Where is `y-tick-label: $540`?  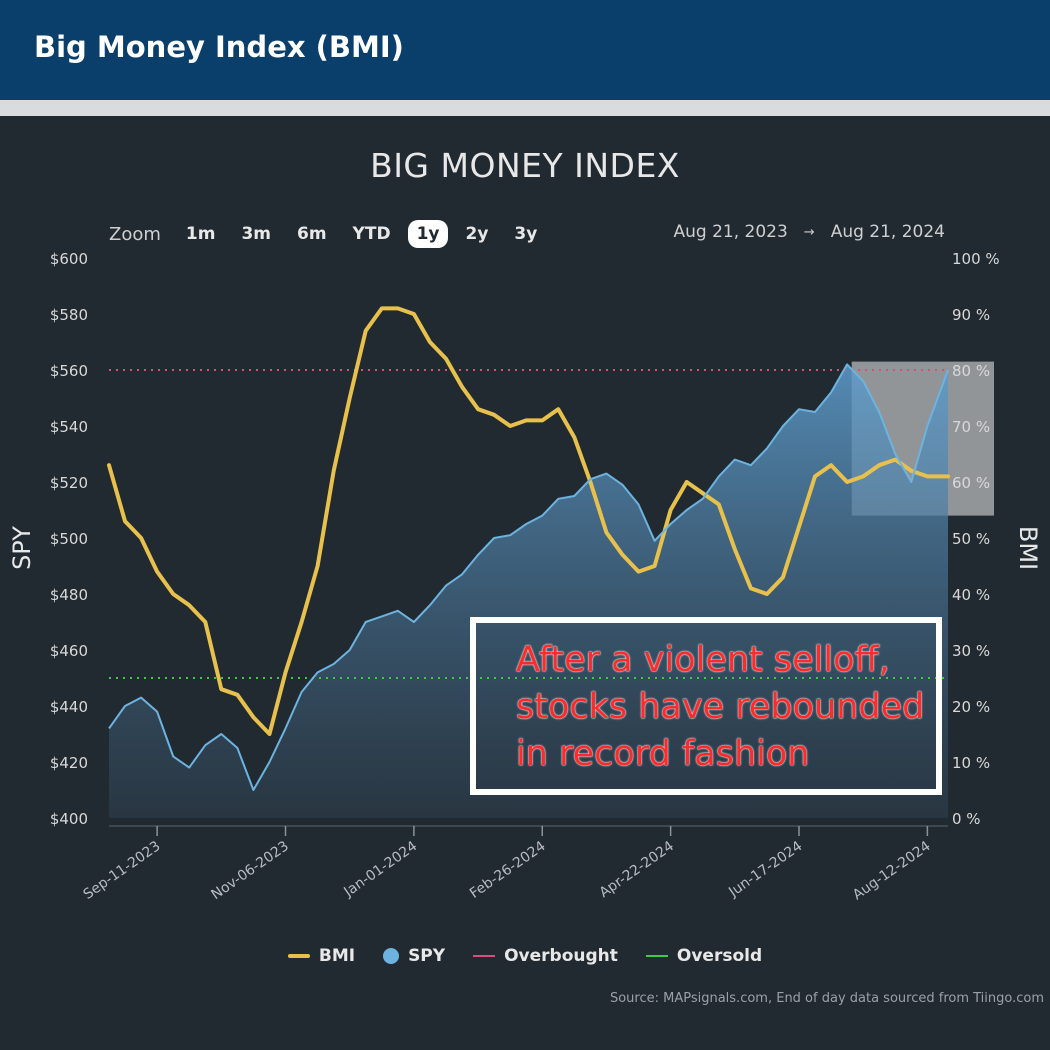 y-tick-label: $540 is located at coordinates (69, 427).